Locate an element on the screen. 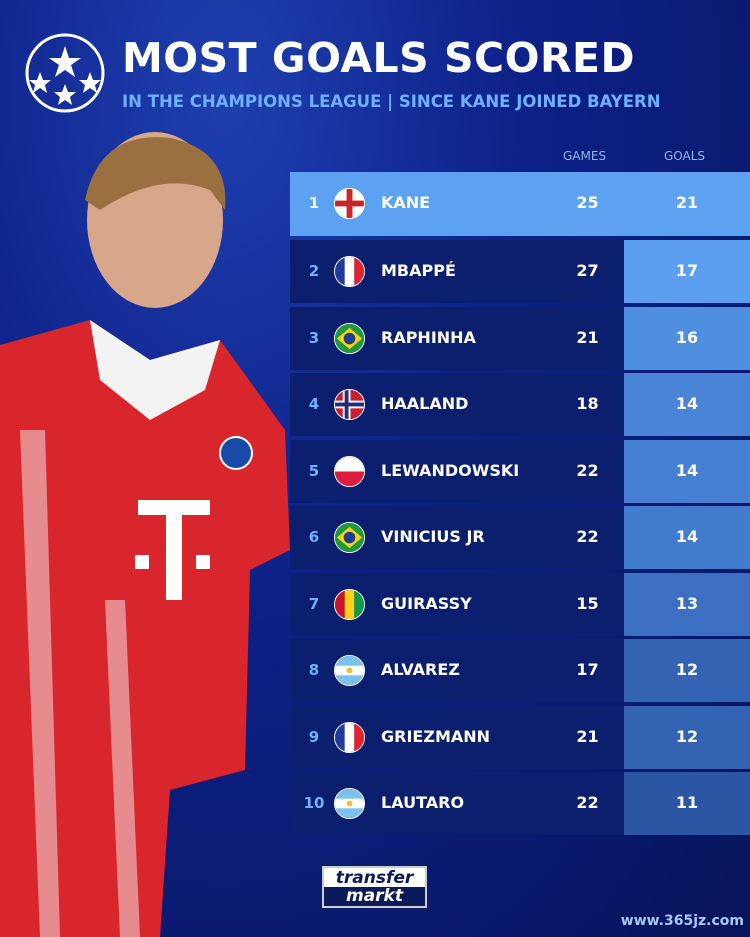  player-name: GUIRASSY is located at coordinates (426, 603).